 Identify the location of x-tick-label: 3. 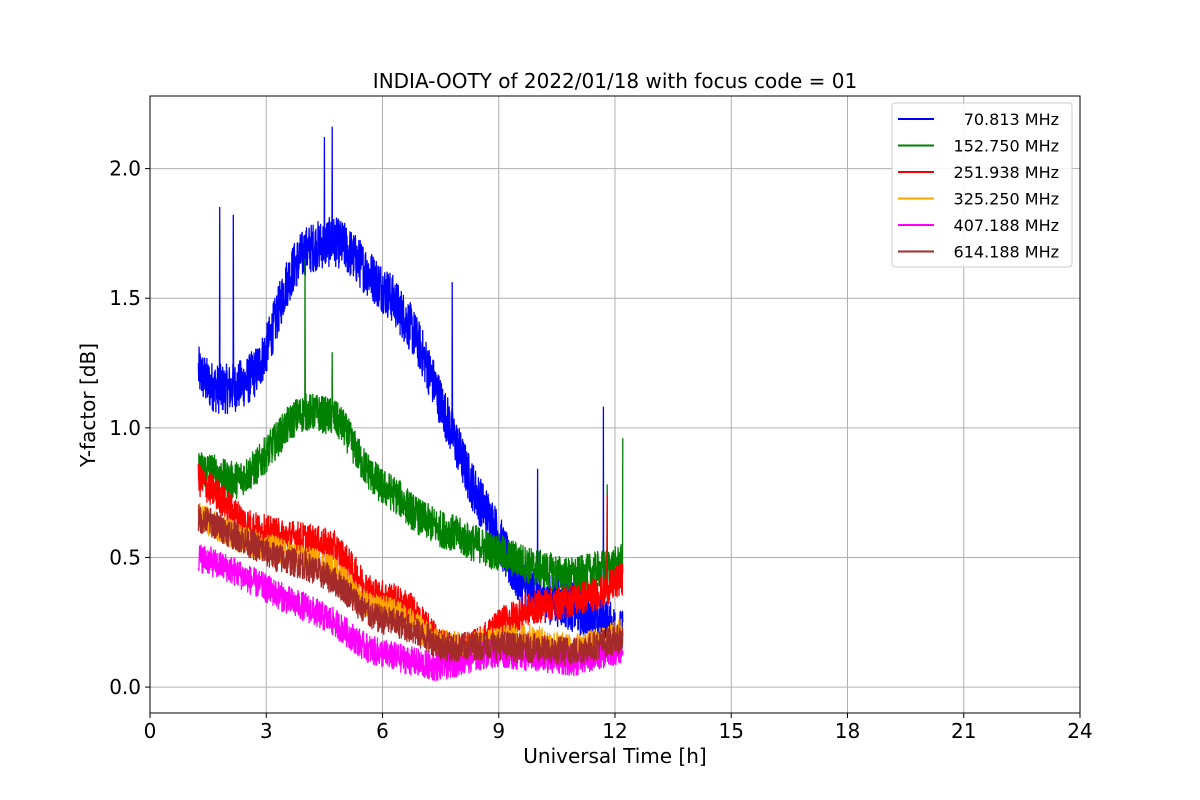
(266, 731).